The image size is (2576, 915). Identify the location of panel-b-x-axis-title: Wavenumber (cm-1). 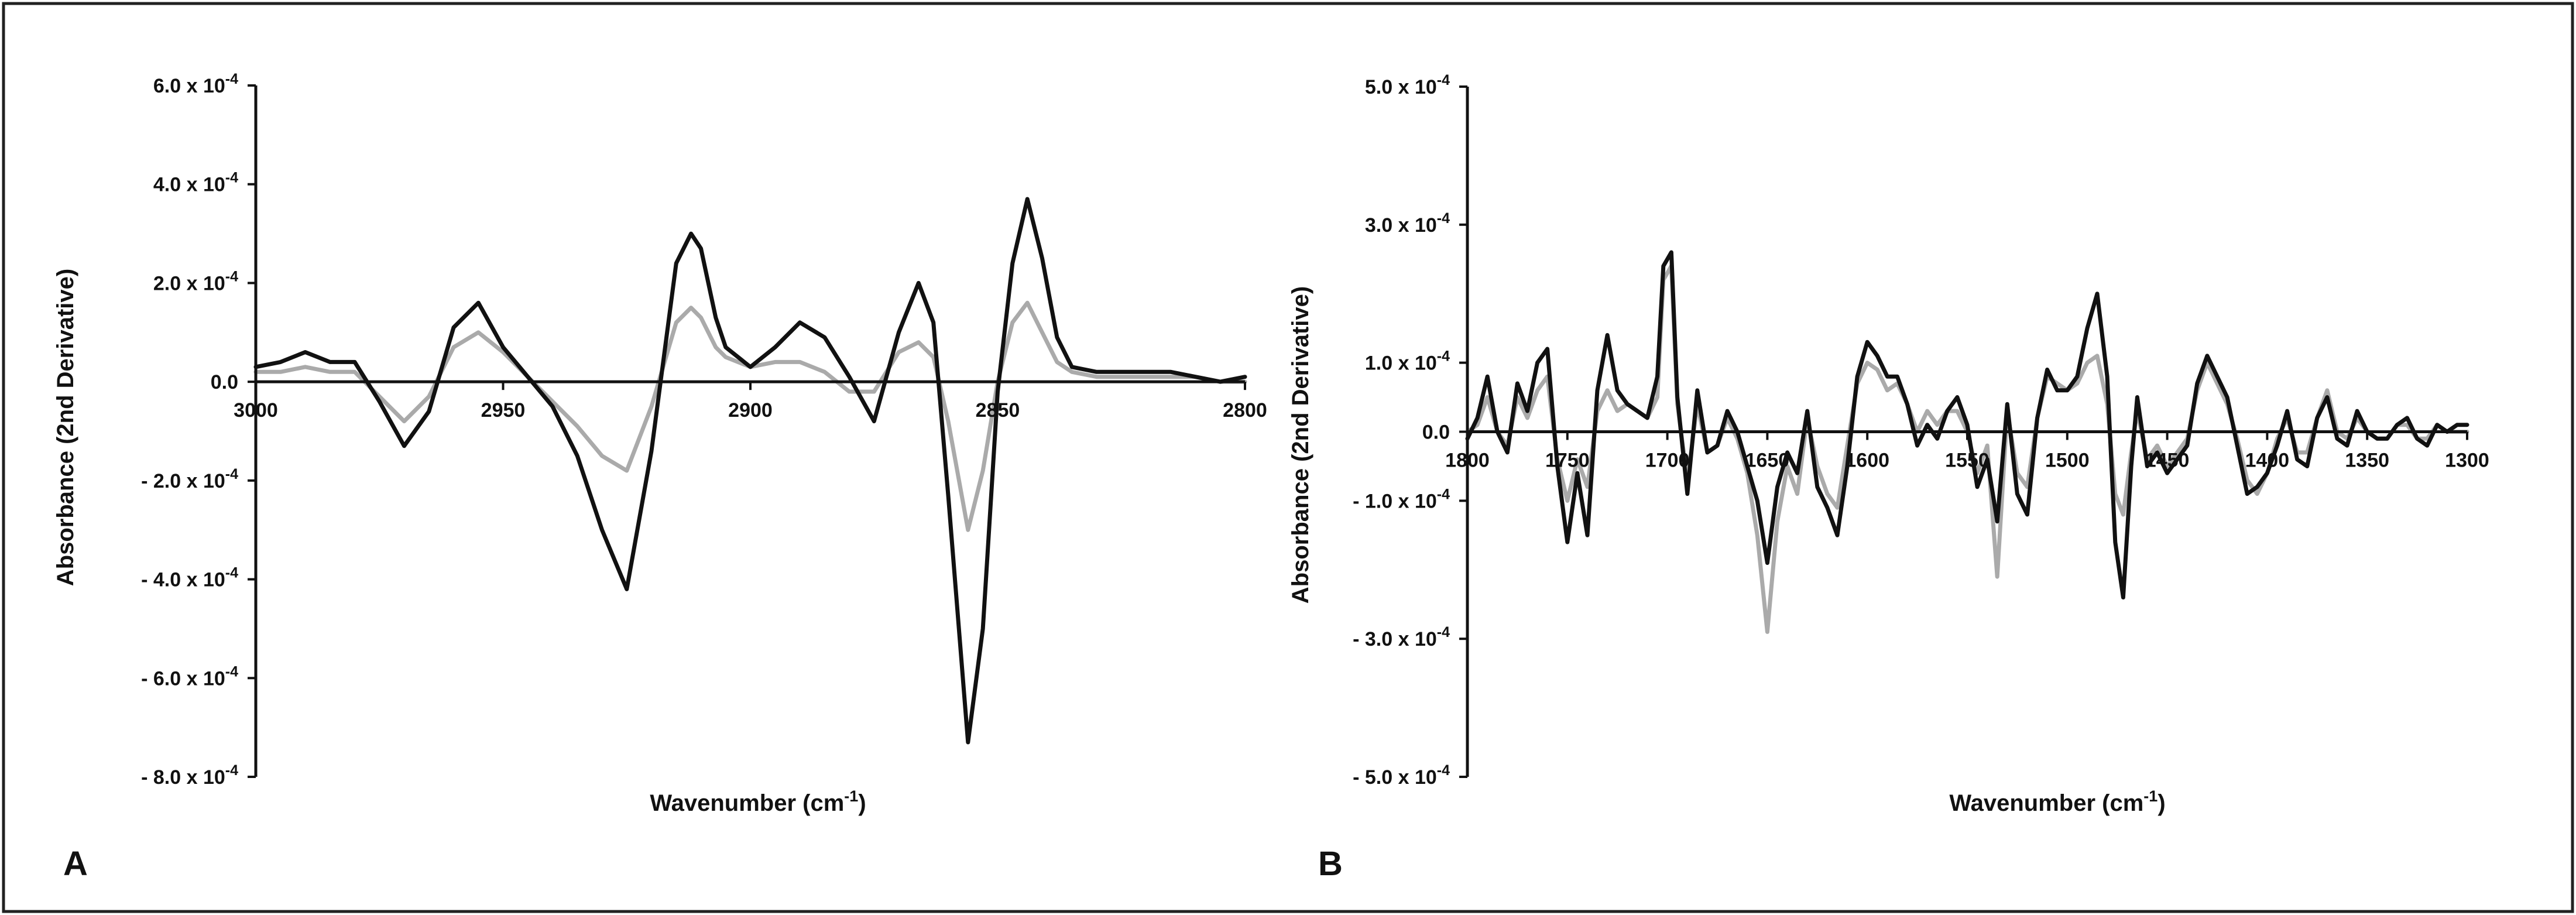
(2057, 802).